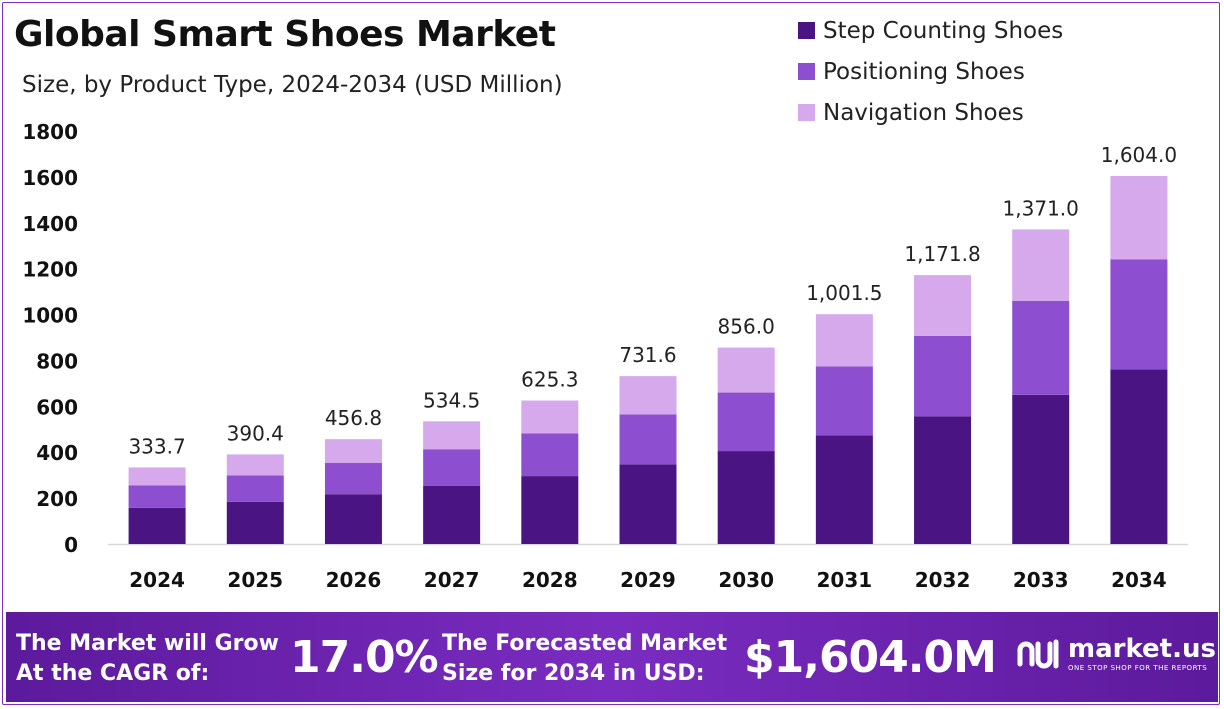 The width and height of the screenshot is (1224, 709). Describe the element at coordinates (1142, 649) in the screenshot. I see `logo-name: market.us` at that location.